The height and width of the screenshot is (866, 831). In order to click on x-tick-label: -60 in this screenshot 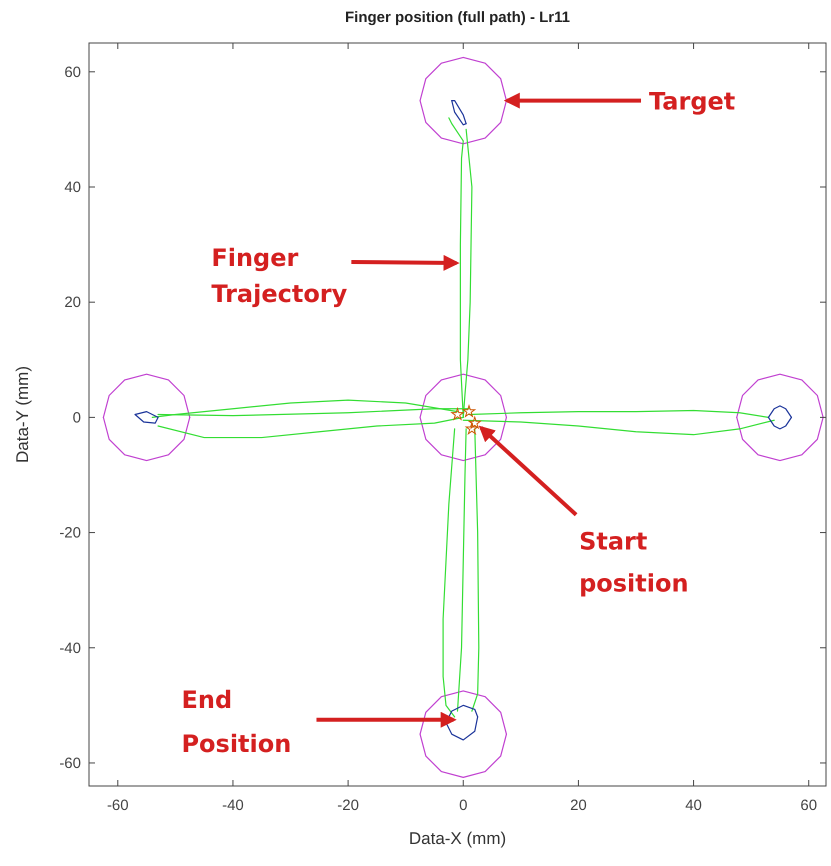, I will do `click(117, 805)`.